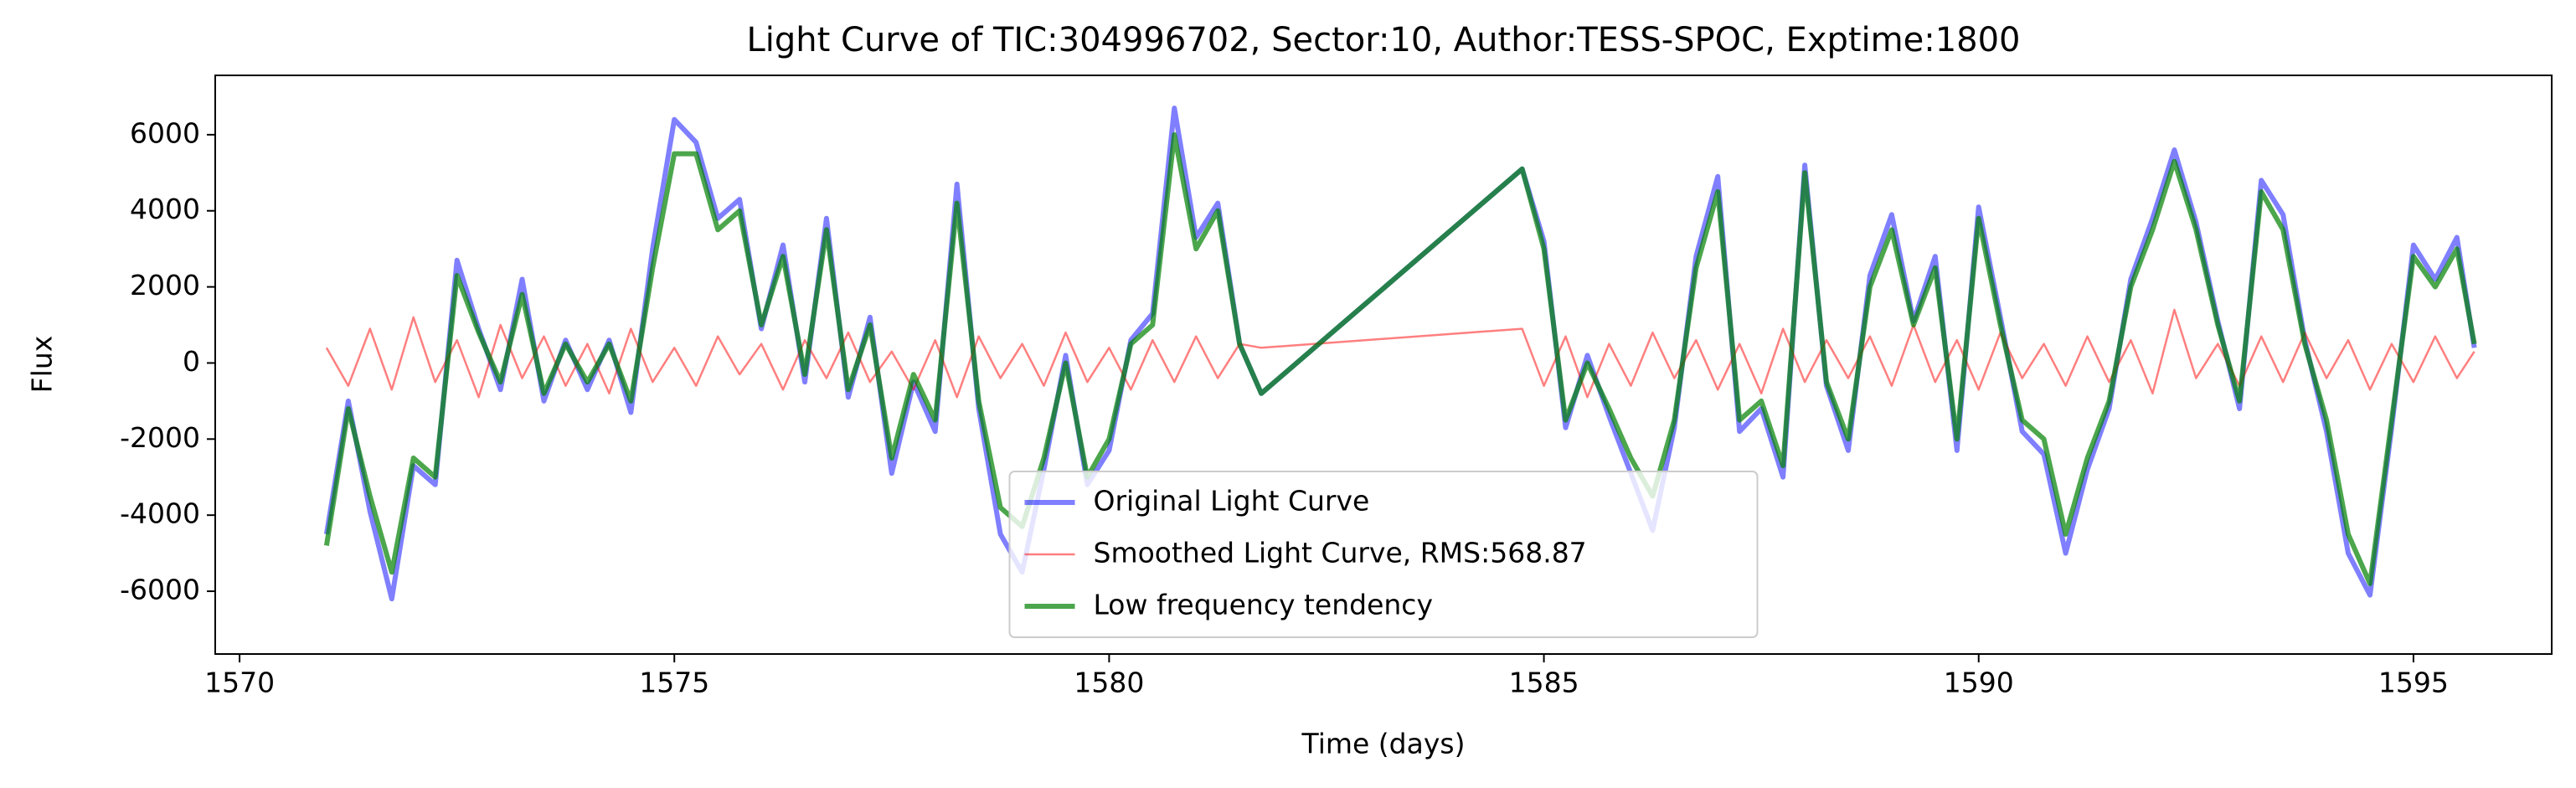  What do you see at coordinates (165, 132) in the screenshot?
I see `y-tick-label: 6000` at bounding box center [165, 132].